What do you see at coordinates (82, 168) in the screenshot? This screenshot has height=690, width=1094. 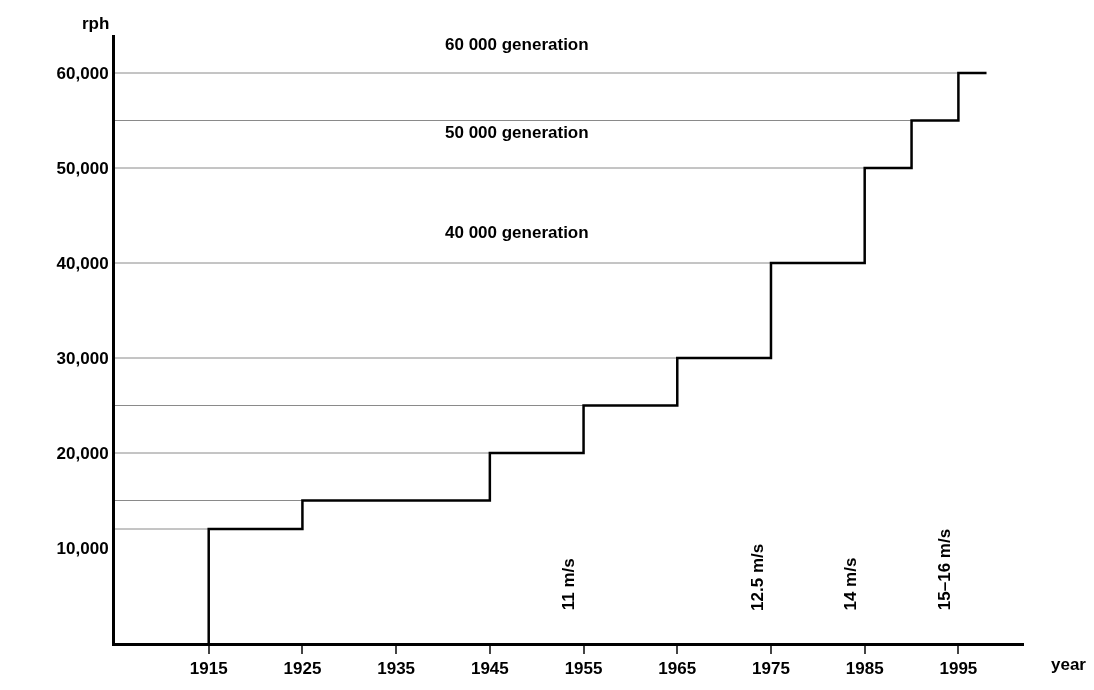 I see `y-tick-label: 50,000` at bounding box center [82, 168].